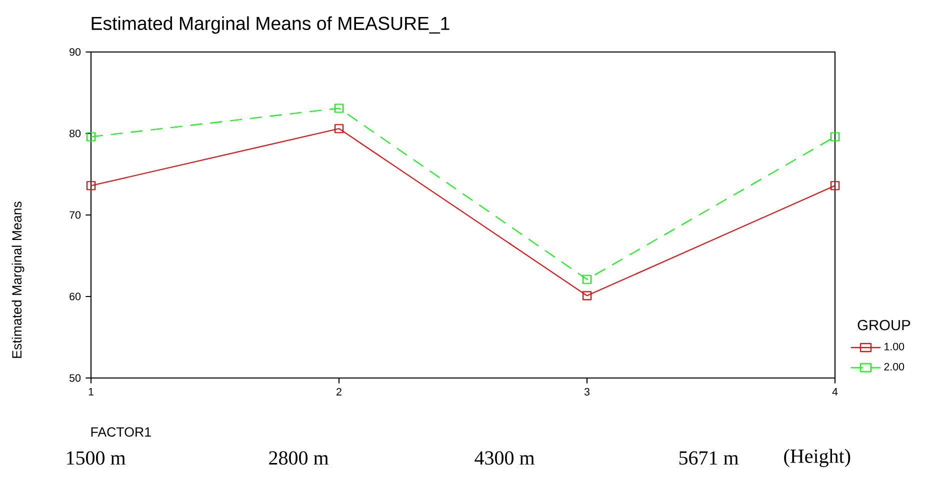  What do you see at coordinates (587, 392) in the screenshot?
I see `x-tick-label: 3` at bounding box center [587, 392].